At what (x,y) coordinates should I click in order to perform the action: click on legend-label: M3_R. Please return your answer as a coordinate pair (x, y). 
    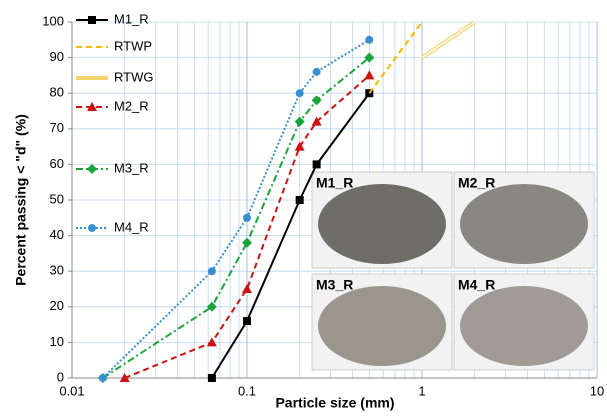
    Looking at the image, I should click on (131, 167).